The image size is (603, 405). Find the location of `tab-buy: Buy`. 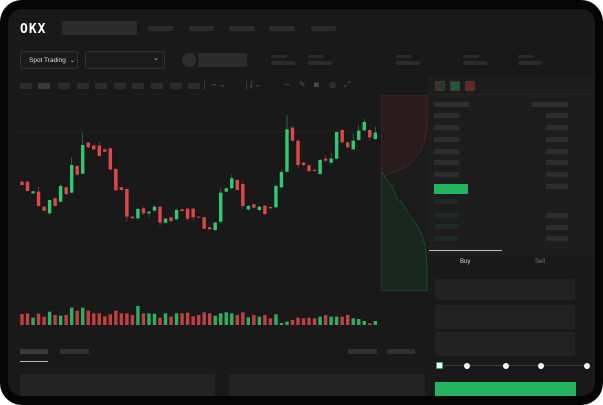

tab-buy: Buy is located at coordinates (465, 262).